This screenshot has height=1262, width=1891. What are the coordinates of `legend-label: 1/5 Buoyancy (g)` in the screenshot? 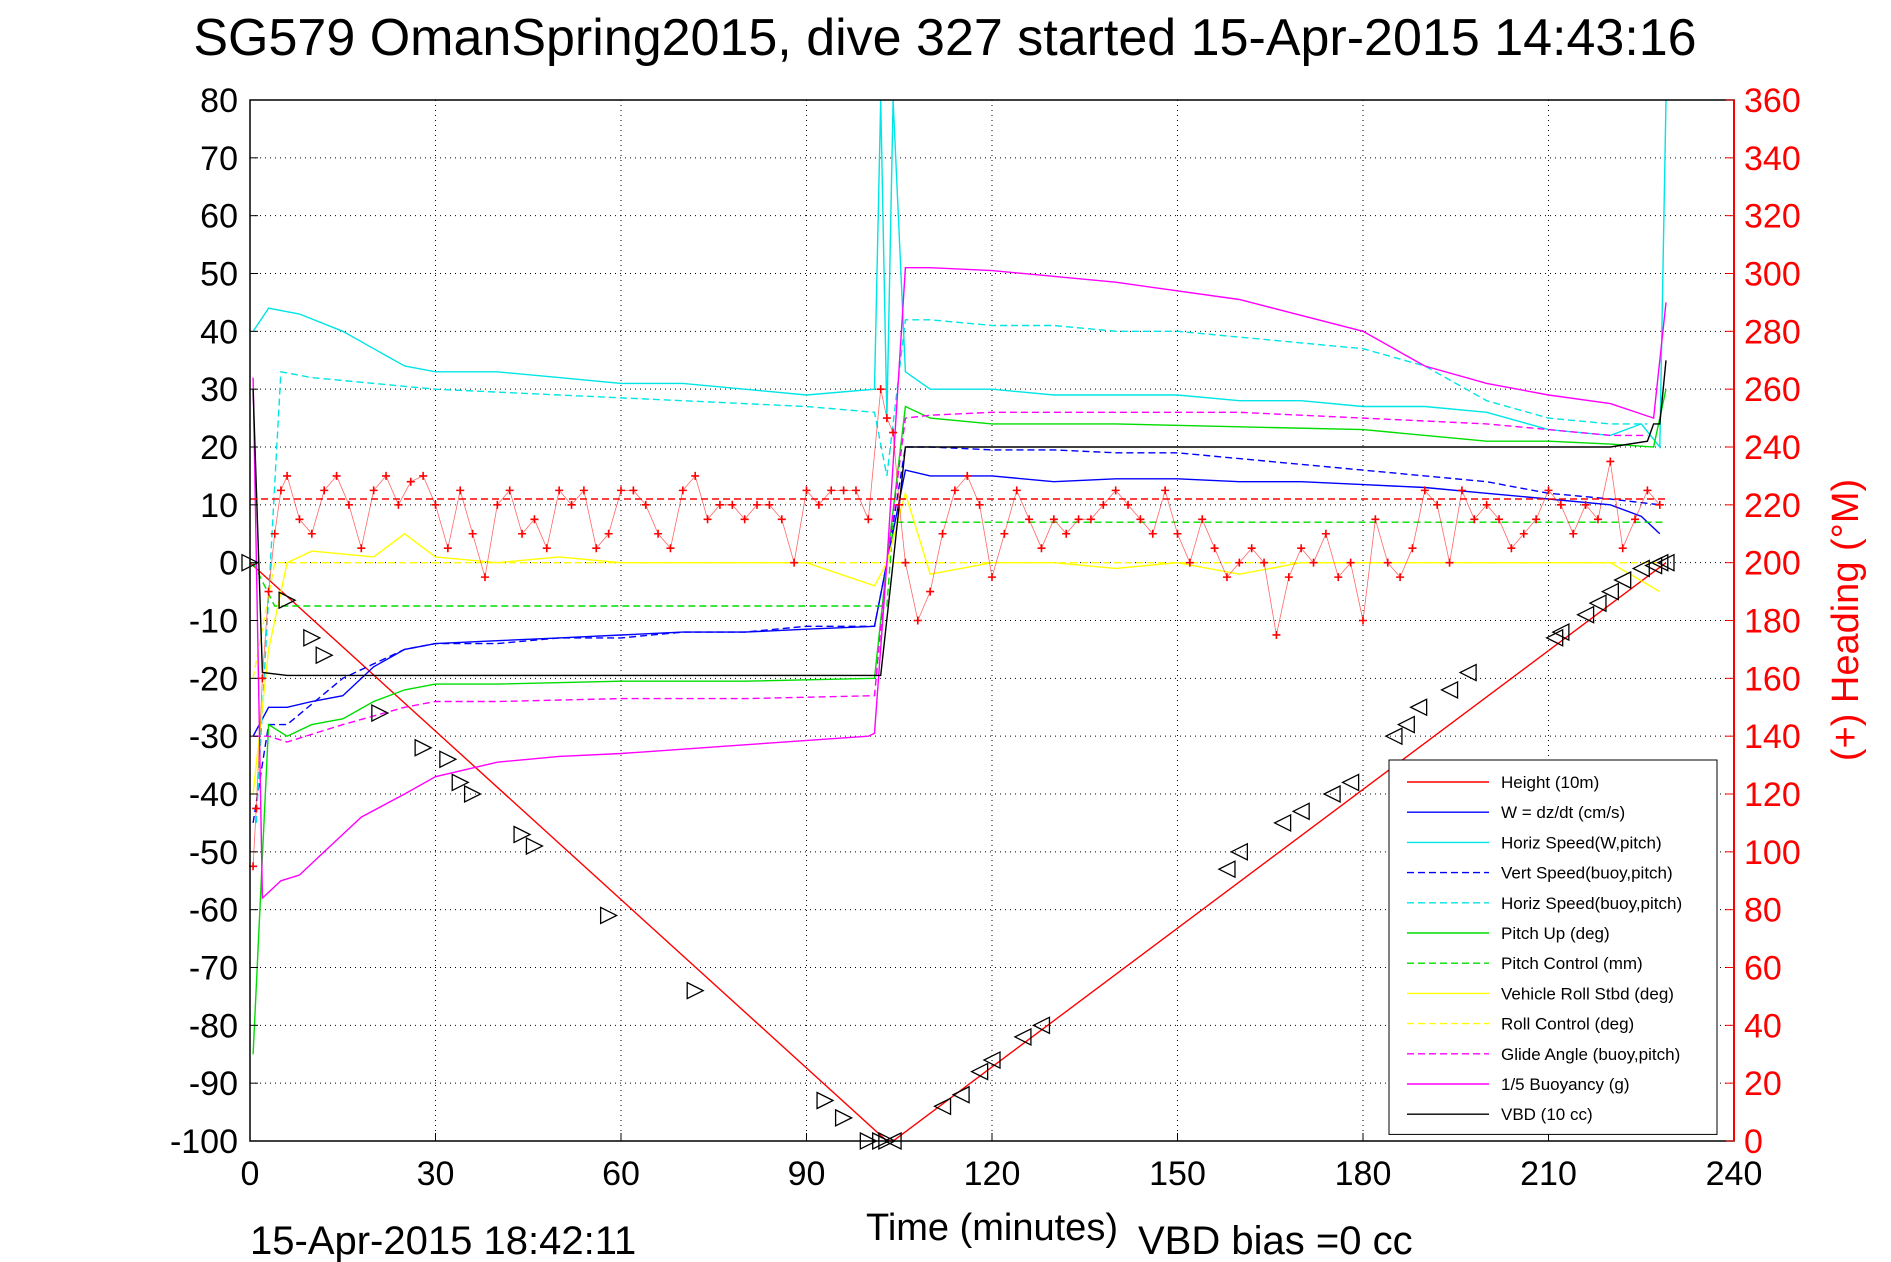 It's located at (1565, 1084).